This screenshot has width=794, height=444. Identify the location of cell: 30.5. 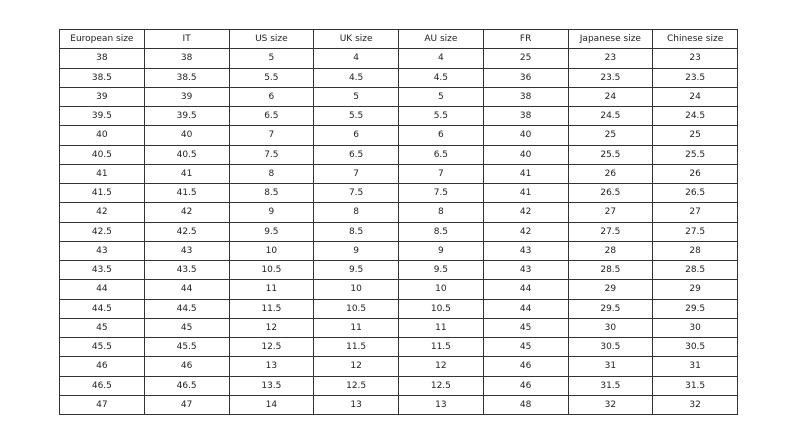
(695, 347).